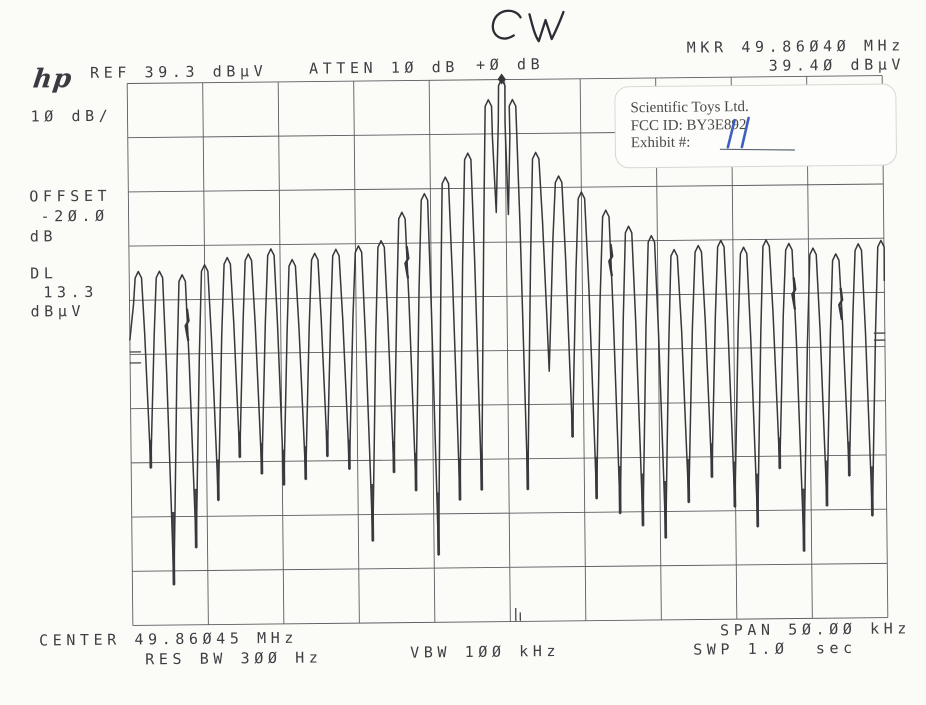 Image resolution: width=926 pixels, height=705 pixels. I want to click on sweep-time-readout: SWP 1.Ø sec, so click(775, 649).